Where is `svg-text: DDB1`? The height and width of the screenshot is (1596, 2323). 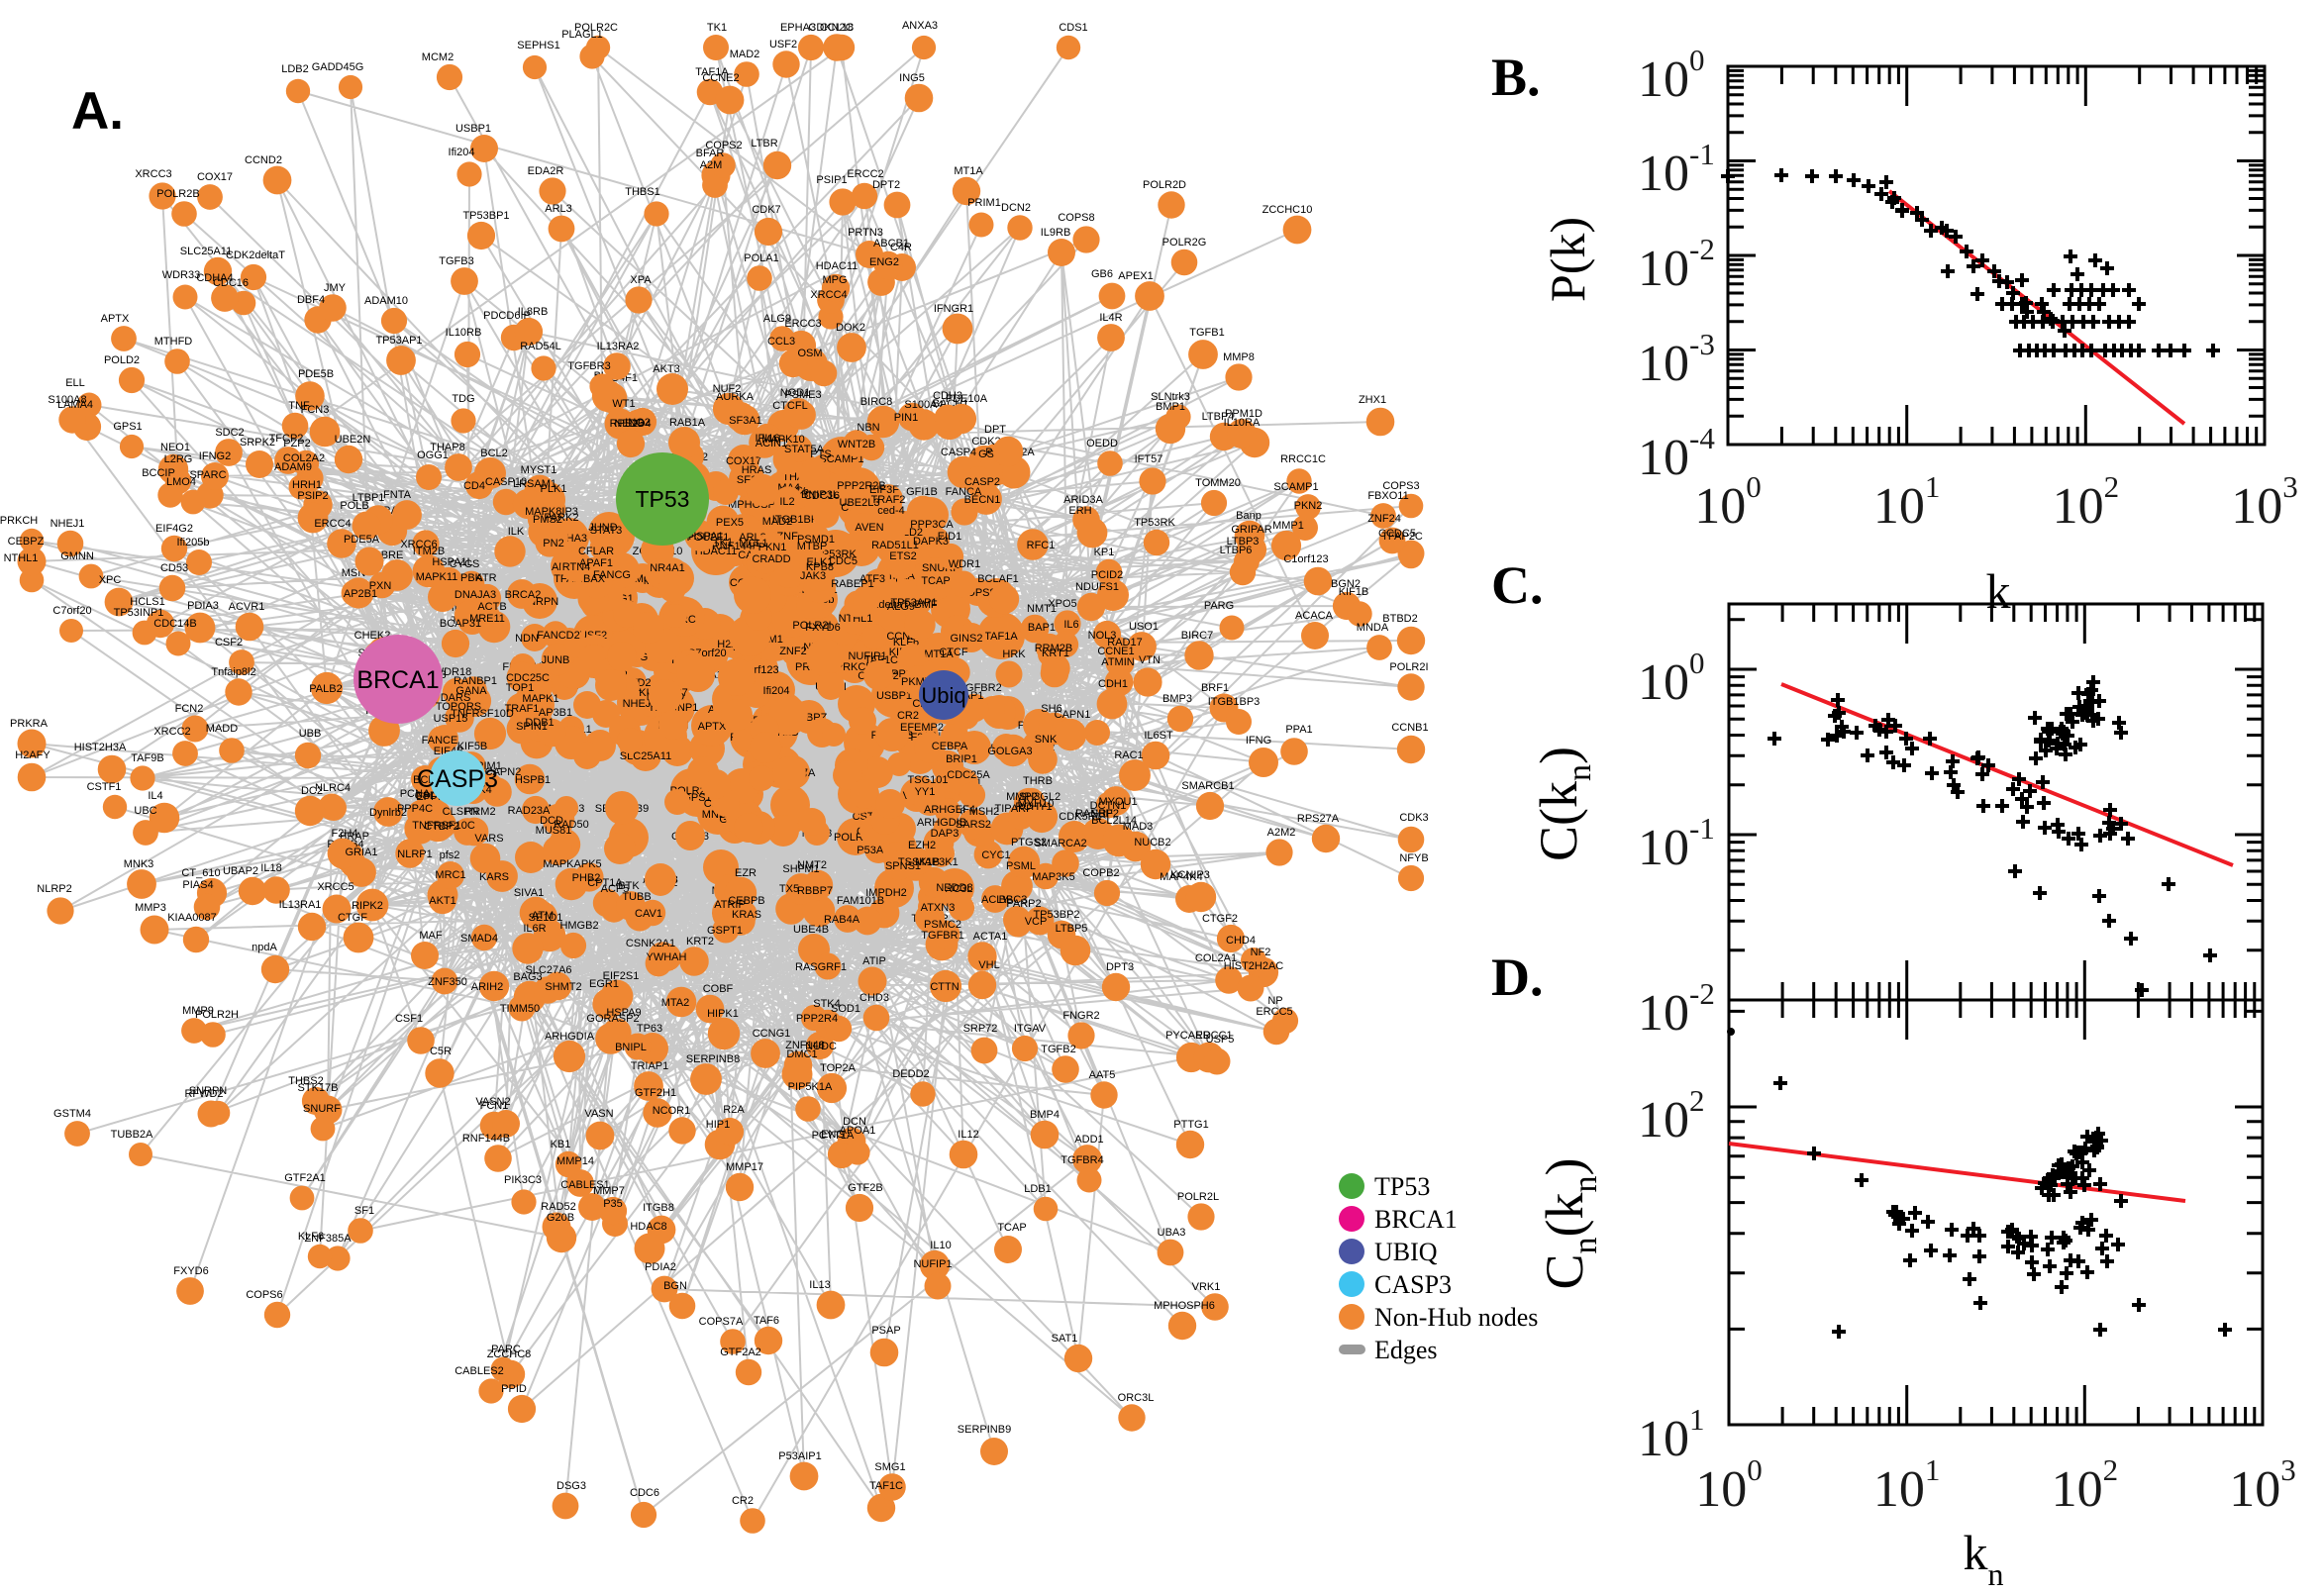 svg-text: DDB1 is located at coordinates (539, 723).